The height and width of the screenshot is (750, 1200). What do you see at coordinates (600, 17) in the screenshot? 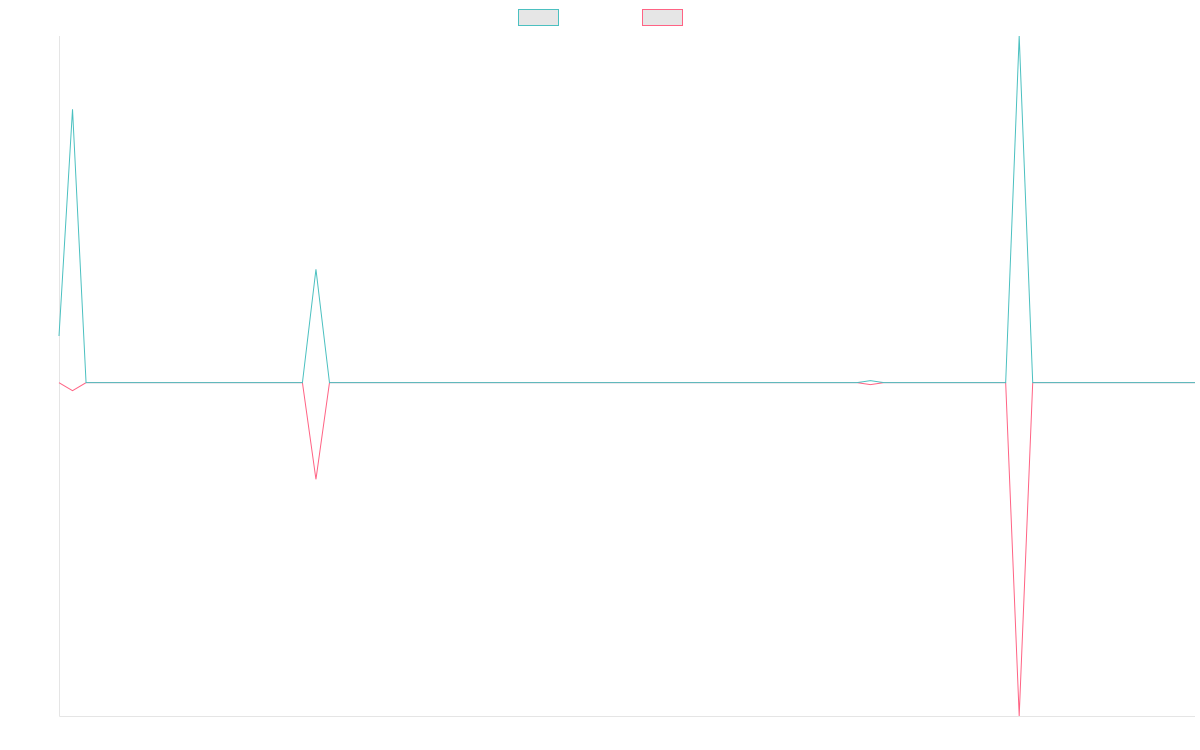
I see `chart-legend` at bounding box center [600, 17].